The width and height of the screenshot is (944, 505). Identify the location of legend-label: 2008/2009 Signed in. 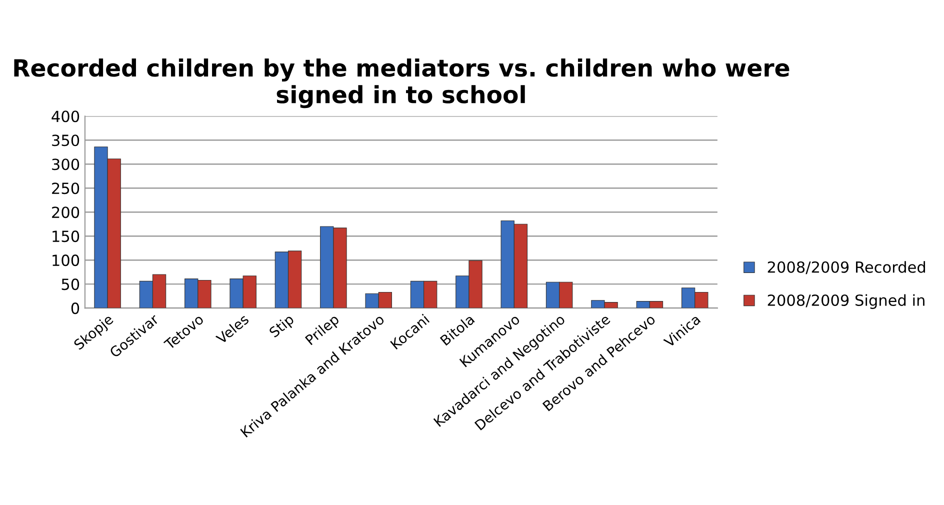
(846, 301).